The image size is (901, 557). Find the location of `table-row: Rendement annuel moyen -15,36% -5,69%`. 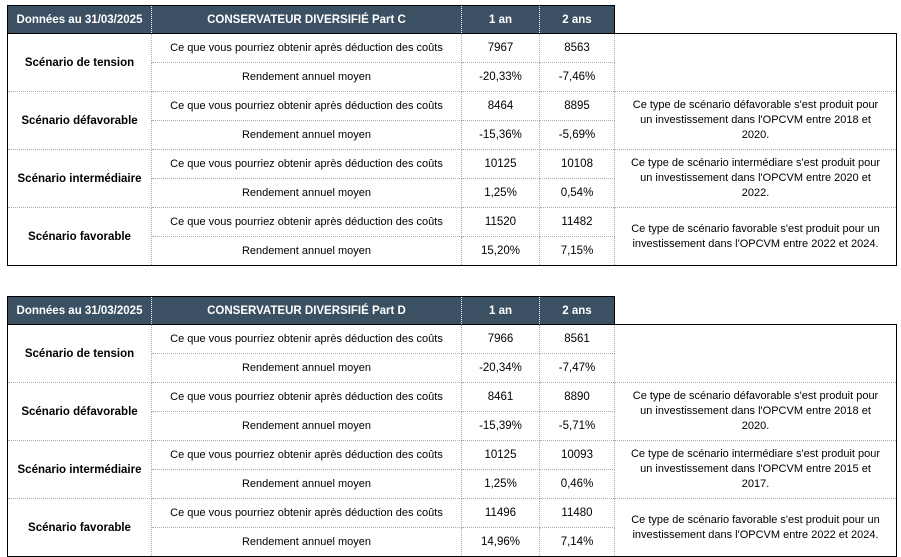

table-row: Rendement annuel moyen -15,36% -5,69% is located at coordinates (452, 135).